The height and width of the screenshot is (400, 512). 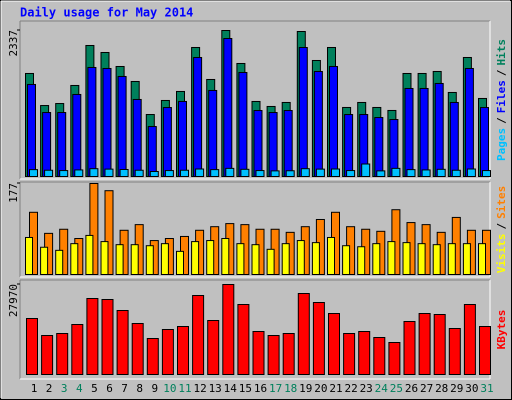 I want to click on x-tick-label: 16, so click(x=260, y=388).